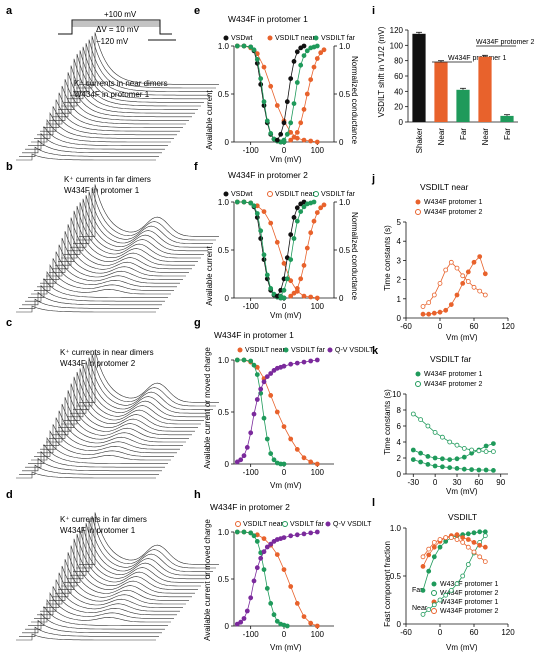  I want to click on legend-g-item-1: VSDILT far, so click(308, 350).